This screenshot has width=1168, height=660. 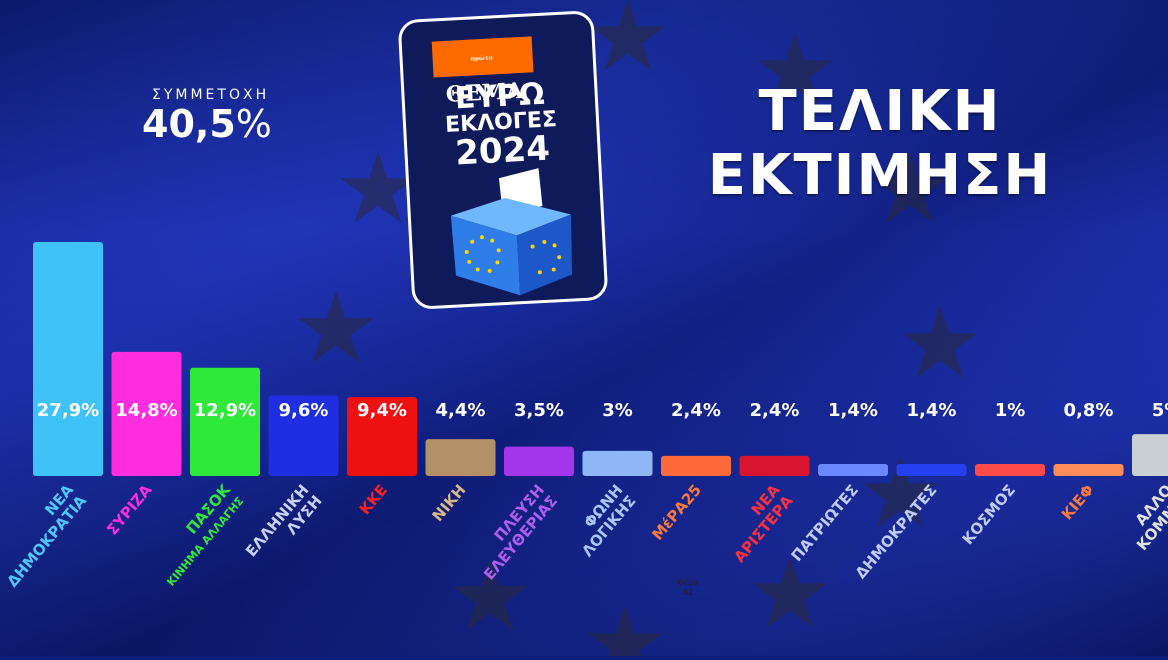 I want to click on turnout-unit: %, so click(x=253, y=124).